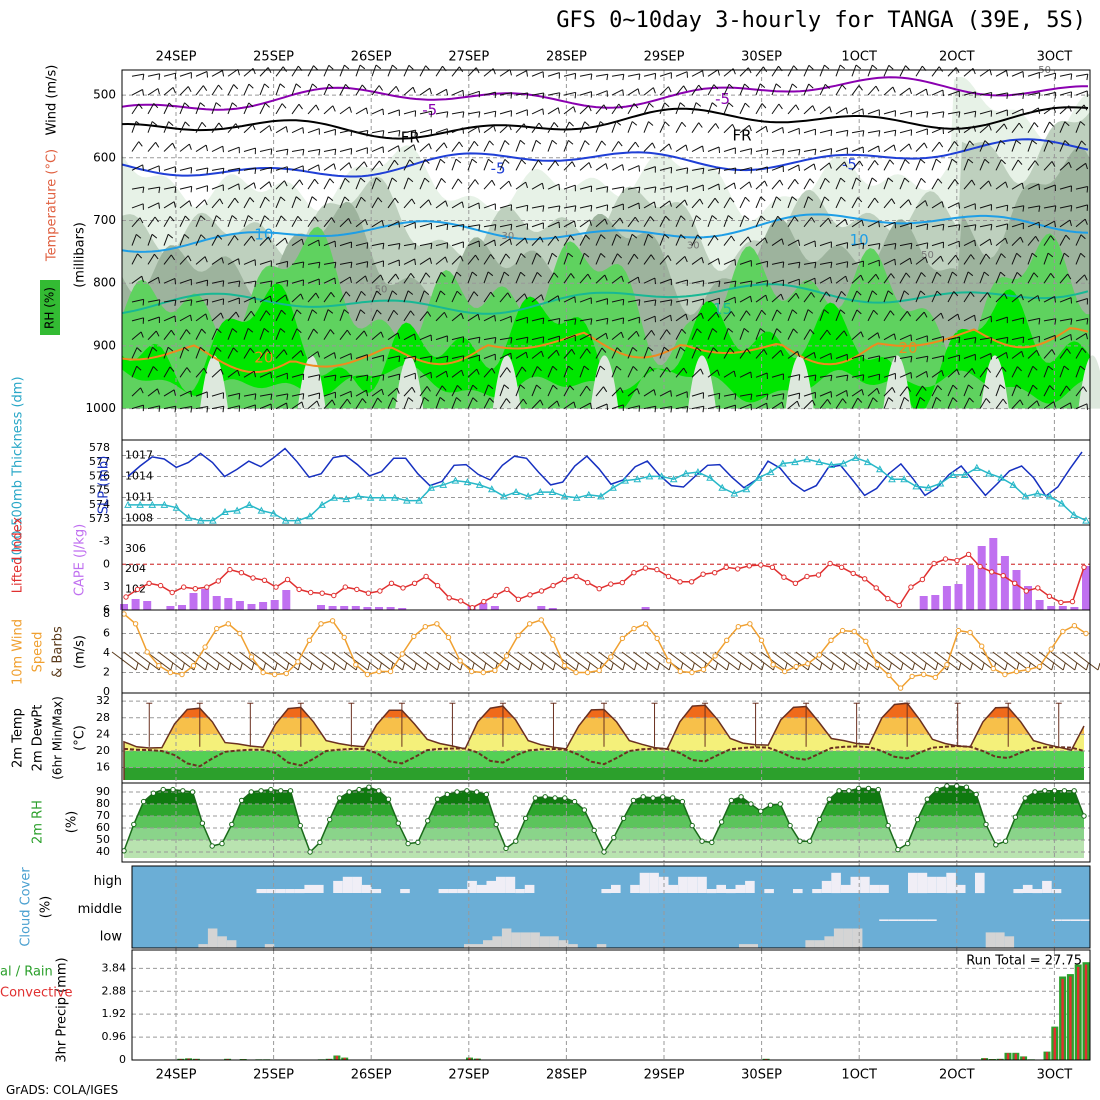 This screenshot has height=1100, width=1100. What do you see at coordinates (52, 100) in the screenshot?
I see `ylabel-wind: Wind (m/s)` at bounding box center [52, 100].